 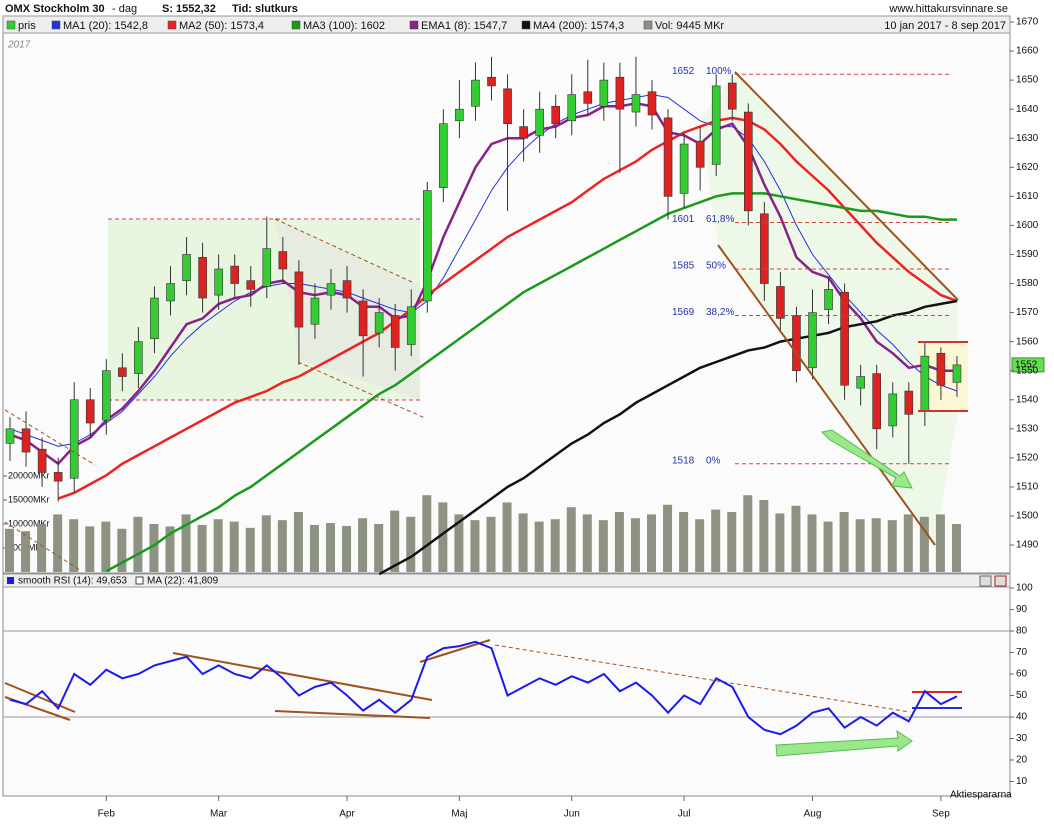 What do you see at coordinates (219, 814) in the screenshot?
I see `x-tick-label: Mar` at bounding box center [219, 814].